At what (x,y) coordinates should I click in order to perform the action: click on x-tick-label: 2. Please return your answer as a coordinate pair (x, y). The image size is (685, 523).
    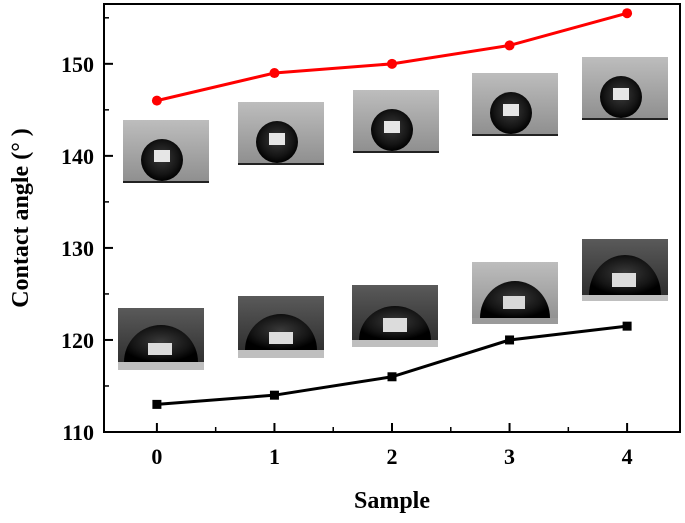
    Looking at the image, I should click on (392, 456).